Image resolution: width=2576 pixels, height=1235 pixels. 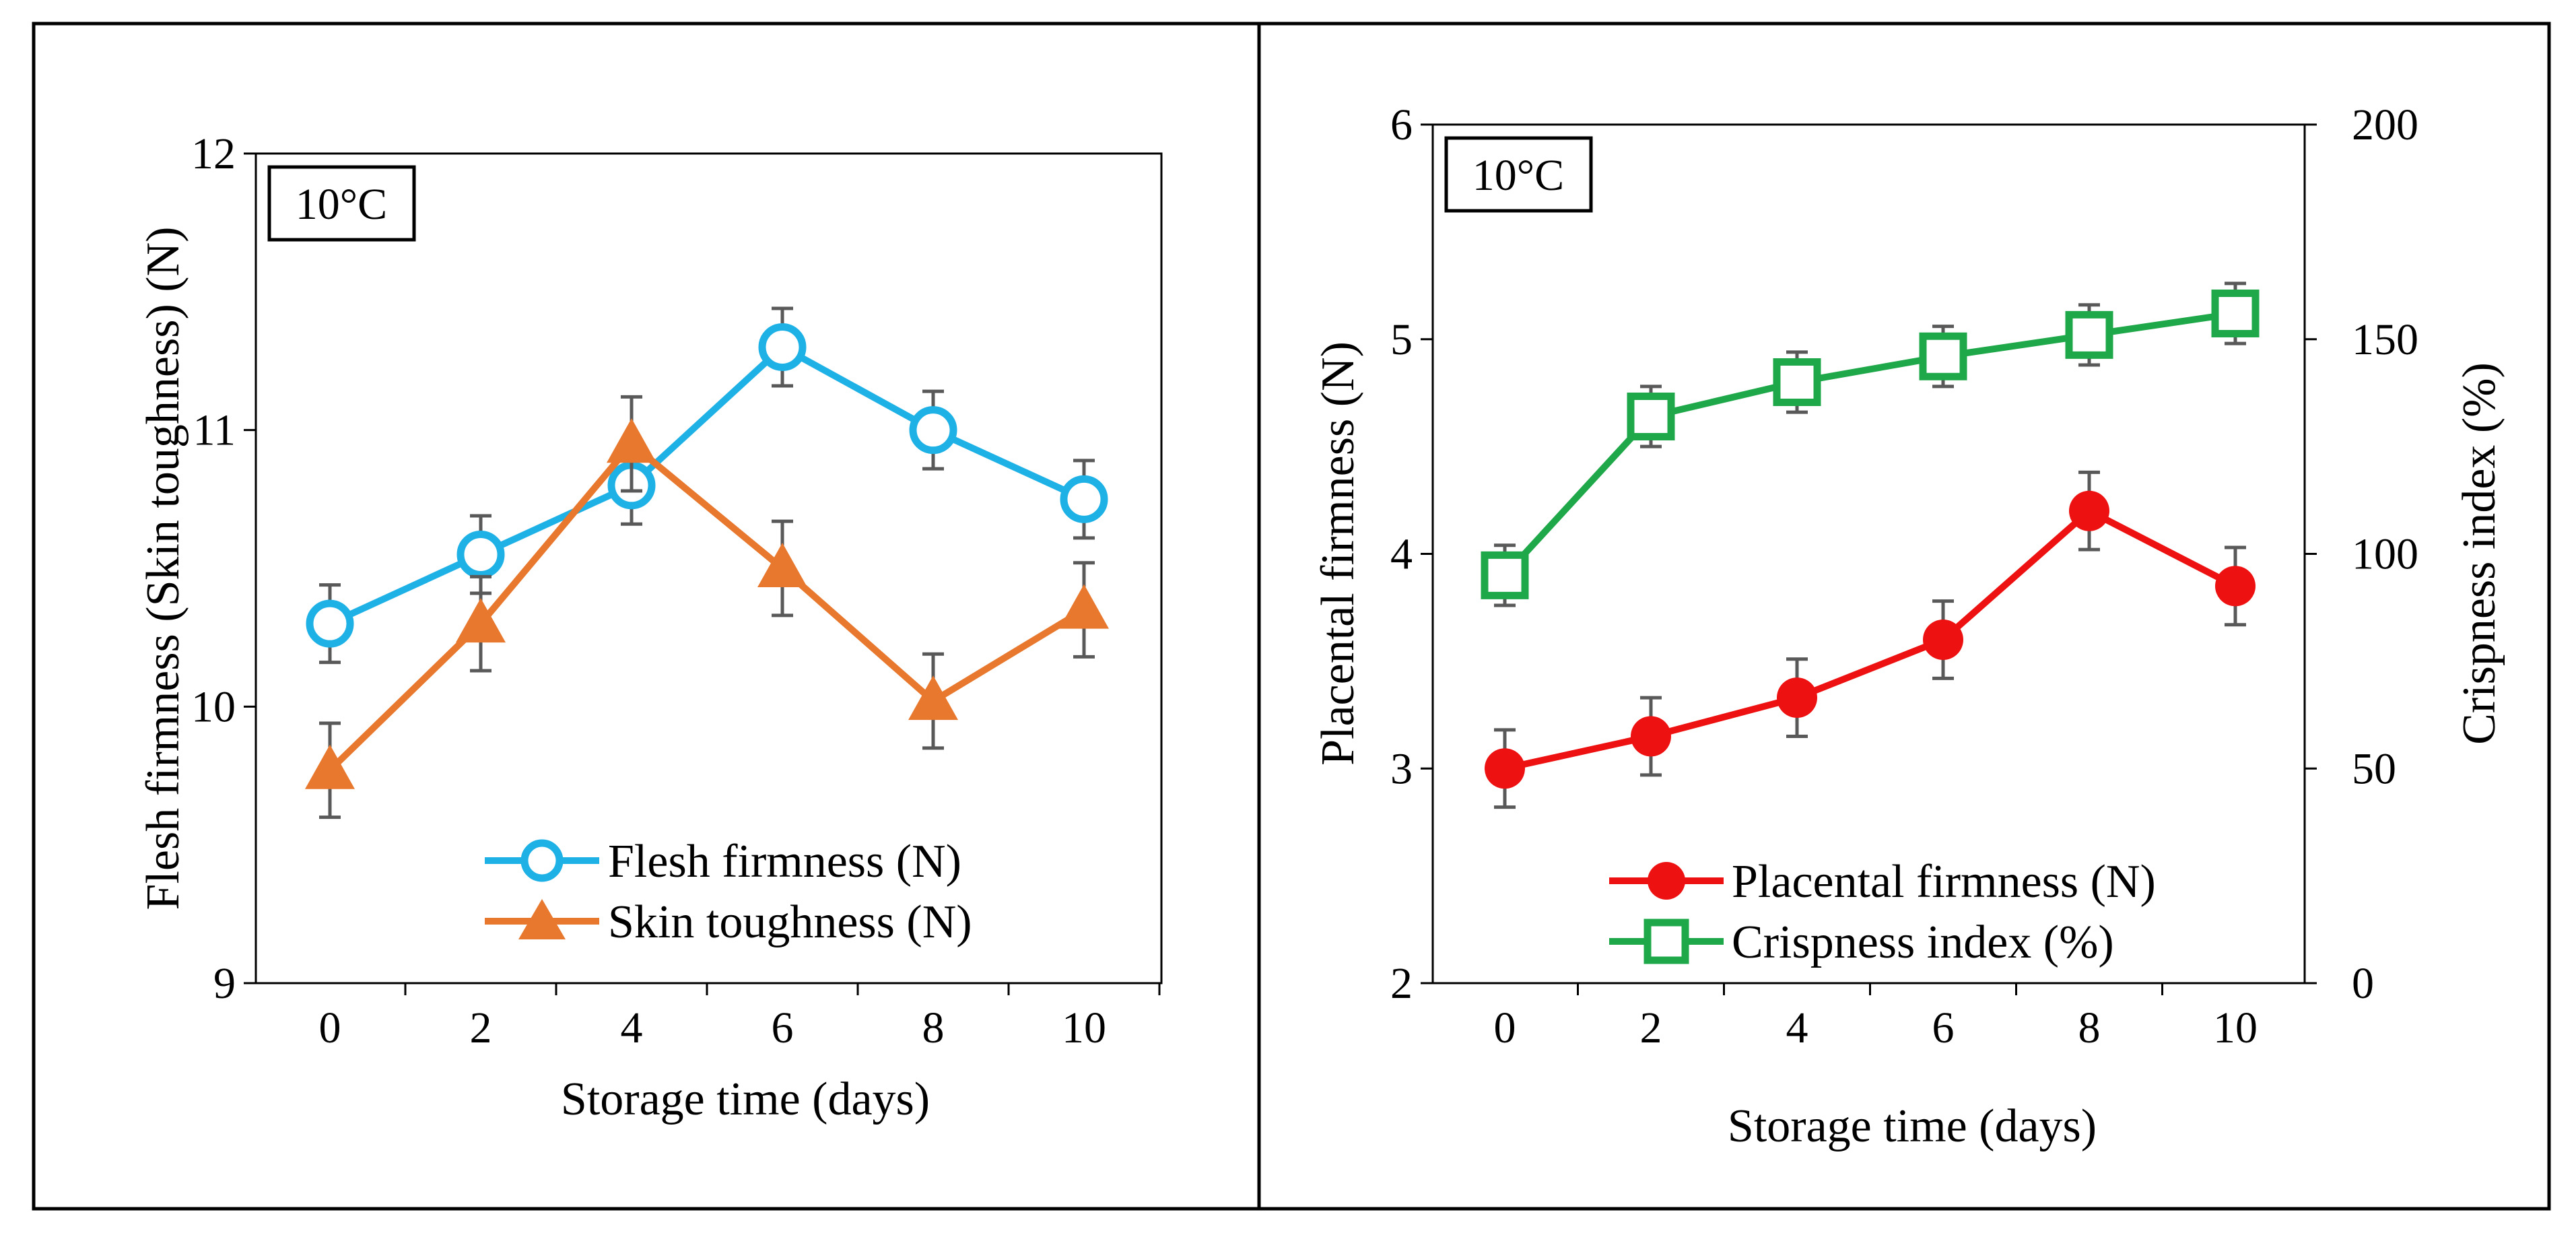 What do you see at coordinates (1401, 124) in the screenshot?
I see `right-left-y-tick-label: 6` at bounding box center [1401, 124].